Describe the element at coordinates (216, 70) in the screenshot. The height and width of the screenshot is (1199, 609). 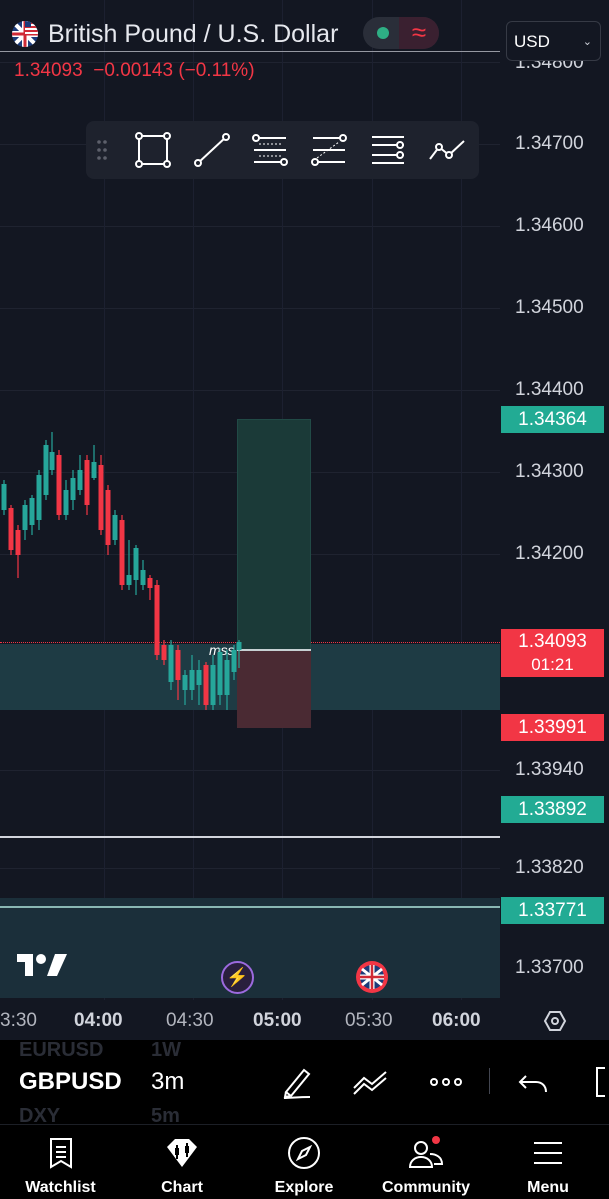
I see `price-change-percent: (−0.11%)` at that location.